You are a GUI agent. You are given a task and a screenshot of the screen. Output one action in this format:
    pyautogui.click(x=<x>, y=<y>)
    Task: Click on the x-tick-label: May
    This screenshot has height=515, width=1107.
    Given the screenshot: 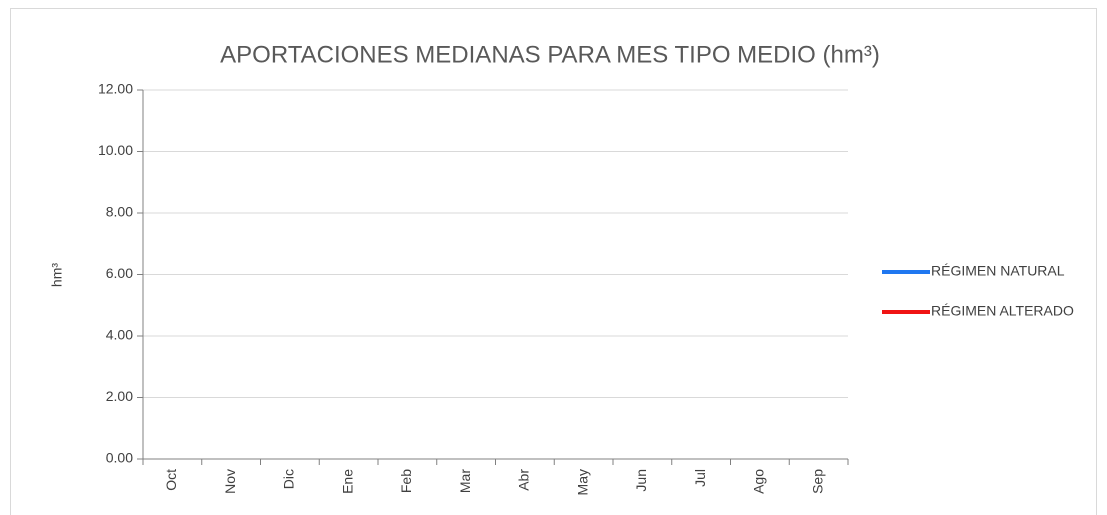 What is the action you would take?
    pyautogui.click(x=582, y=482)
    